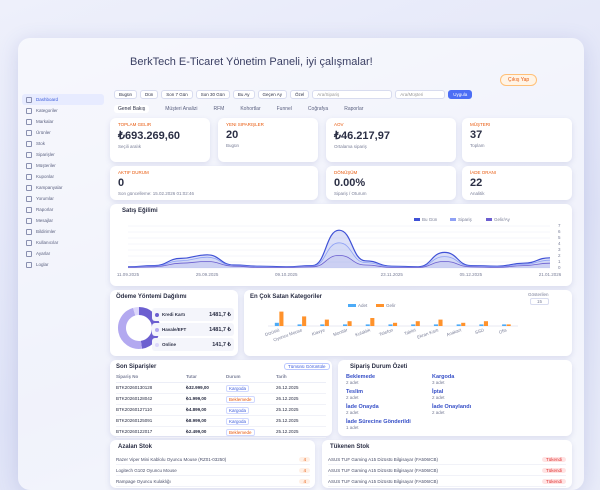 The width and height of the screenshot is (600, 490). Describe the element at coordinates (540, 301) in the screenshot. I see `bar-control: 15` at that location.